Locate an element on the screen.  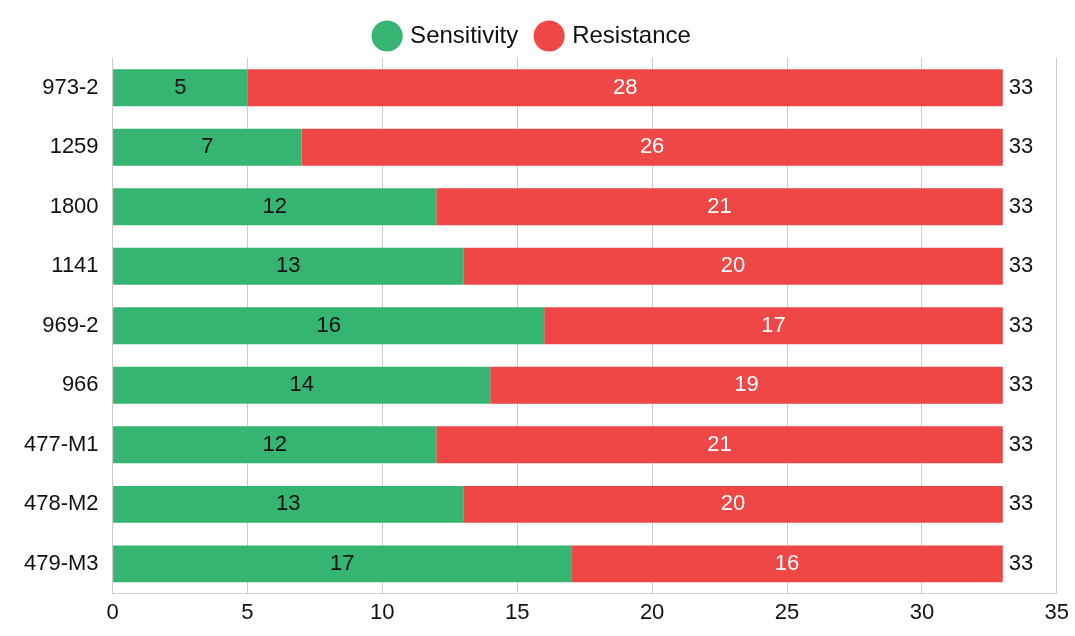
y-tick-label: 477-M1 is located at coordinates (61, 443).